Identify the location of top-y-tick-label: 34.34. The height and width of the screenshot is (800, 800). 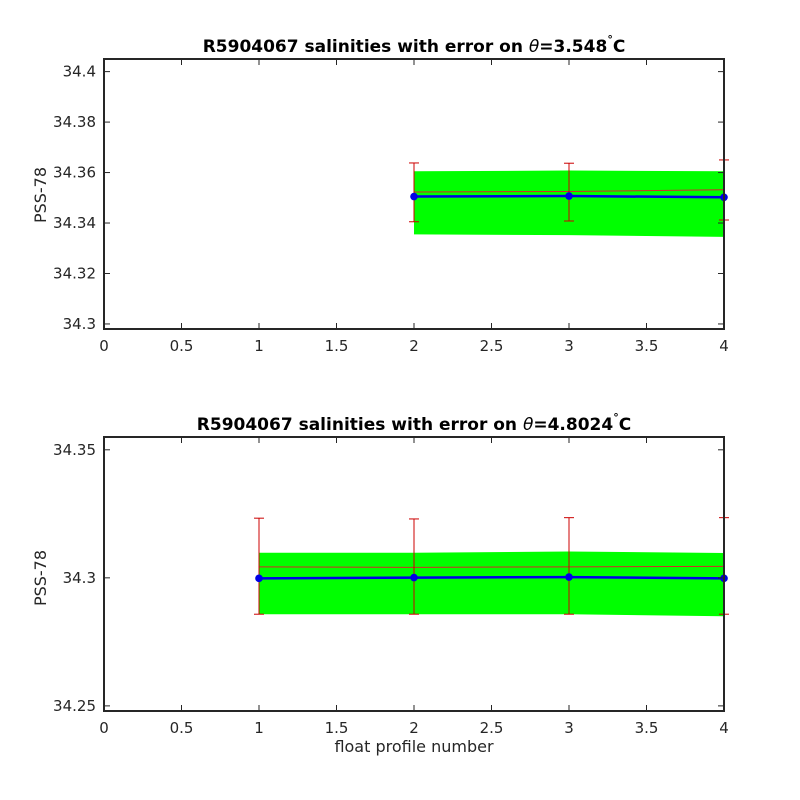
(74, 223).